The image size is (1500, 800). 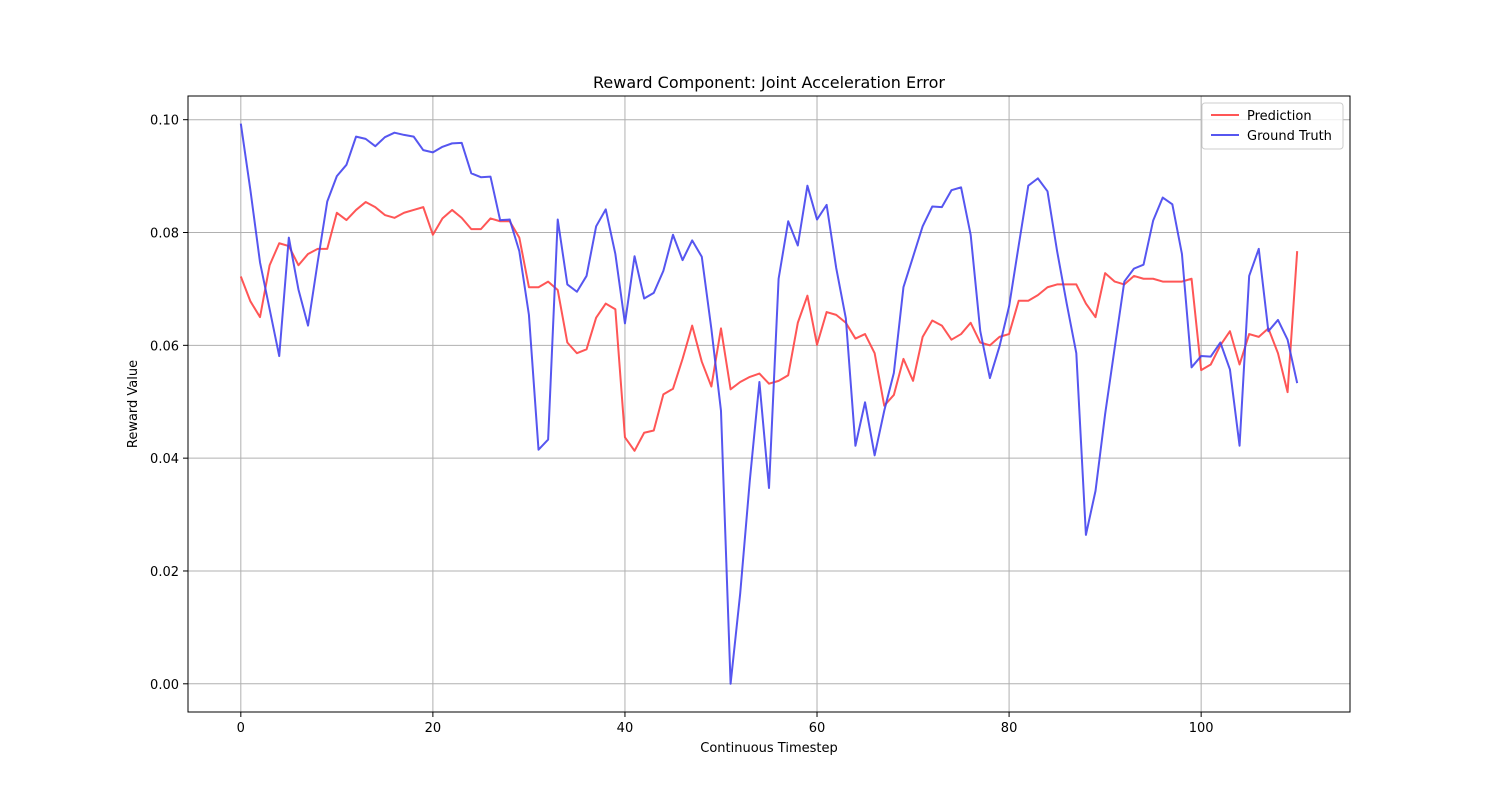 I want to click on y-axis-label: Reward Value, so click(x=133, y=404).